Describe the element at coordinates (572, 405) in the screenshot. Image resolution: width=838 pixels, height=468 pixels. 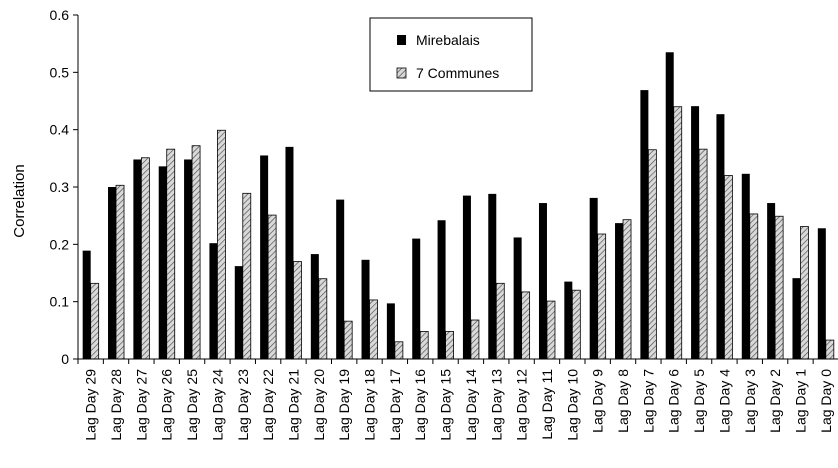
I see `x-tick-label: Lag Day 10` at that location.